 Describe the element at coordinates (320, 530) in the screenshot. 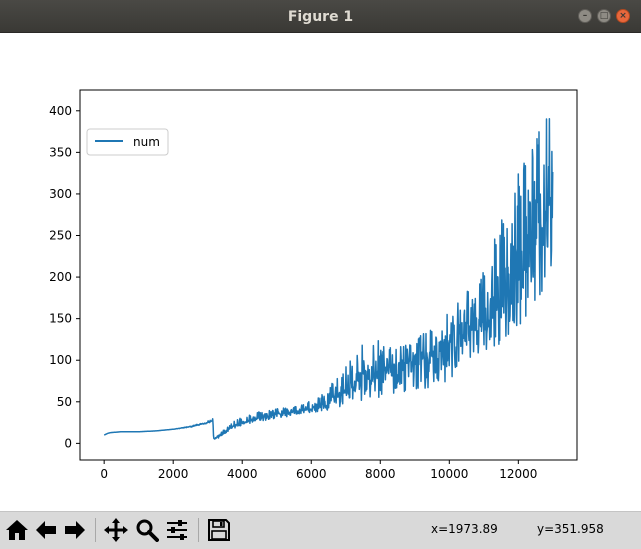

I see `navigation-toolbar: x=1973.89 y=351.958` at that location.